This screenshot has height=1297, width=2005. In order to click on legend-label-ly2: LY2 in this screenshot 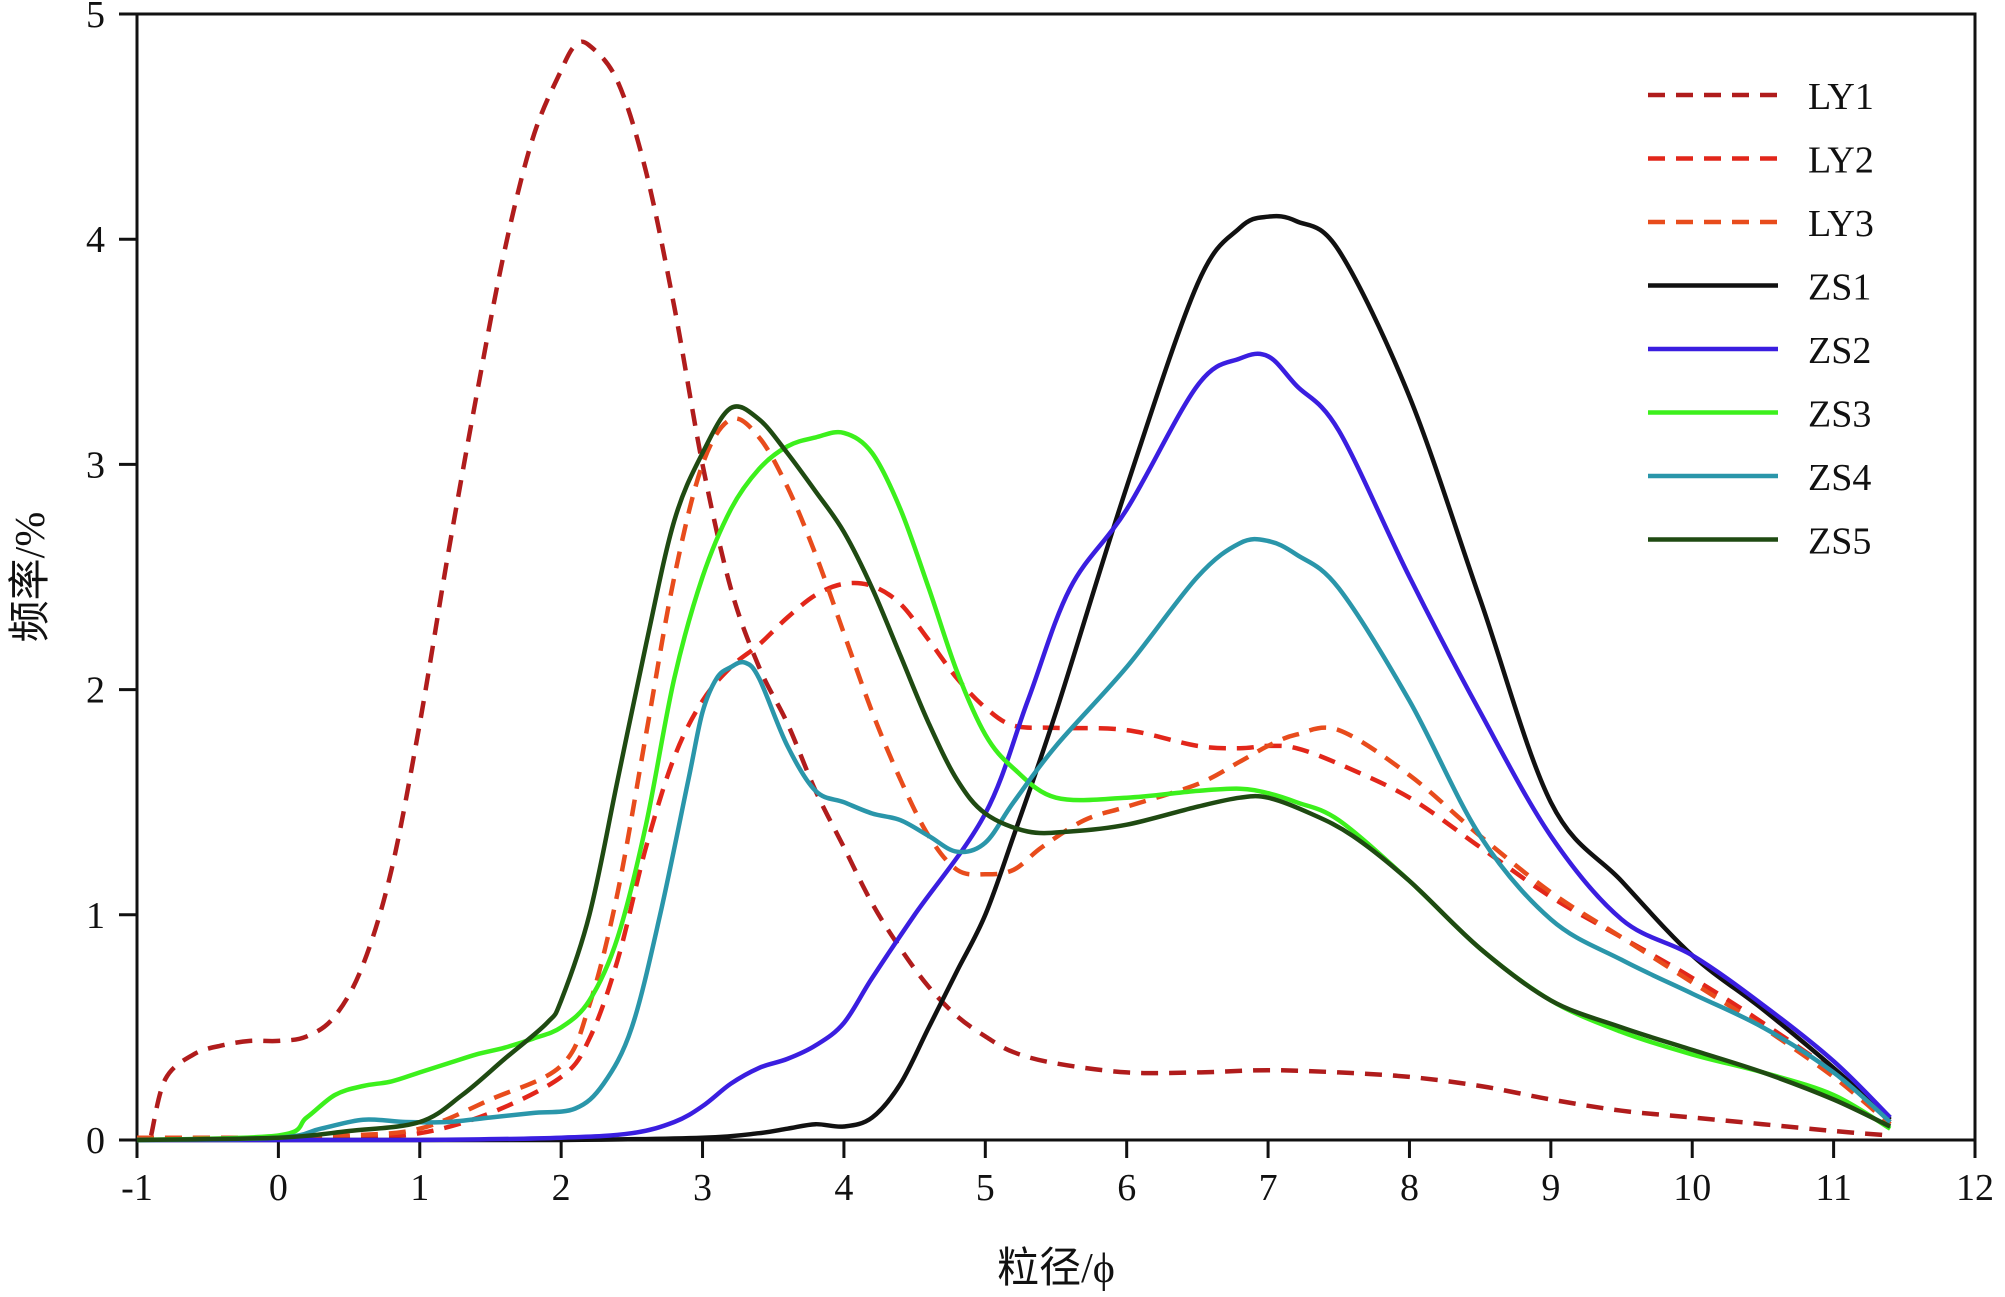, I will do `click(1841, 161)`.